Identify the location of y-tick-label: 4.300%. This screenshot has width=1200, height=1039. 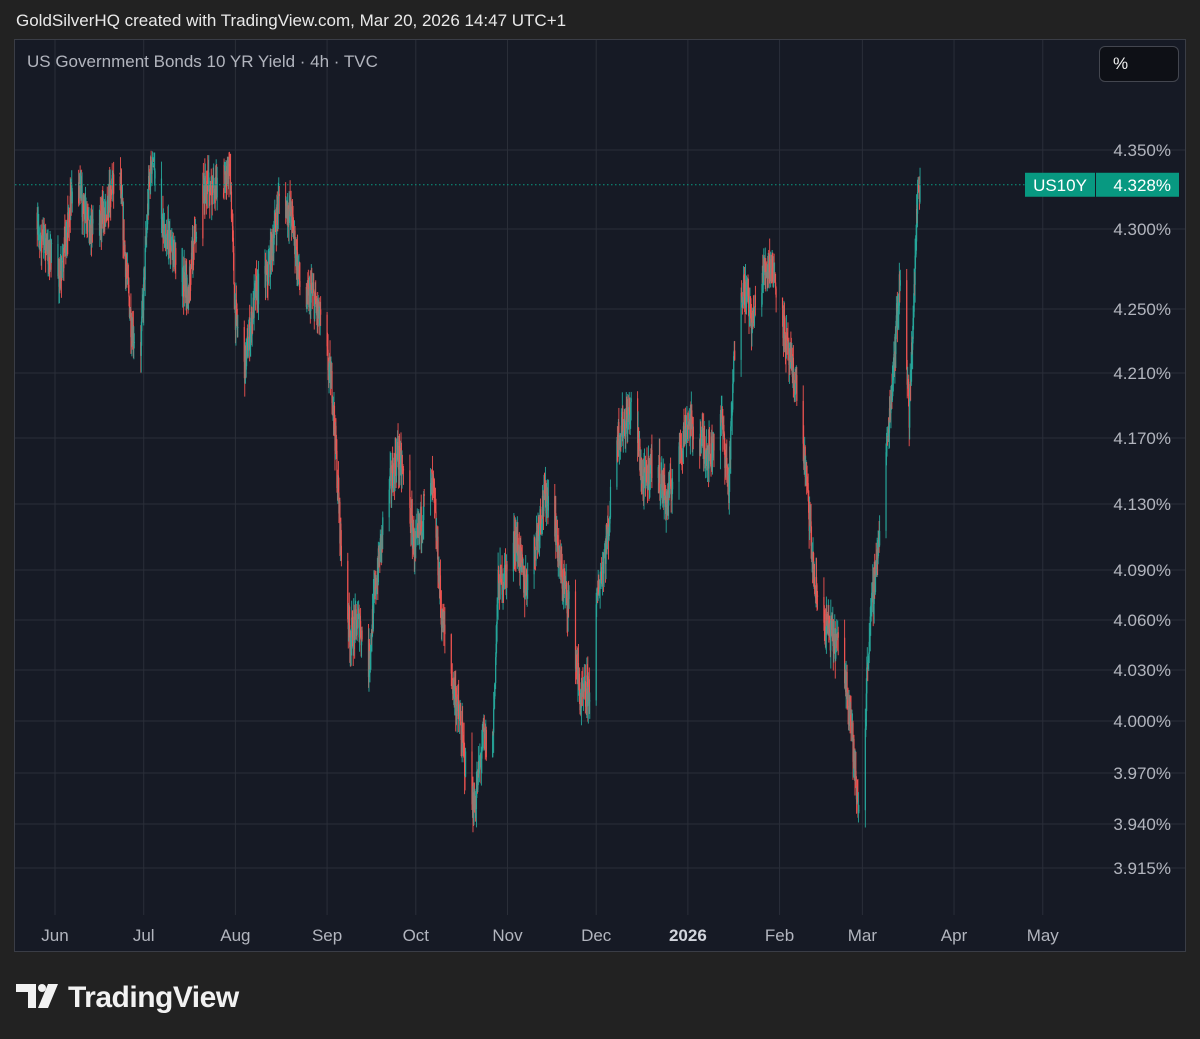
(1142, 229).